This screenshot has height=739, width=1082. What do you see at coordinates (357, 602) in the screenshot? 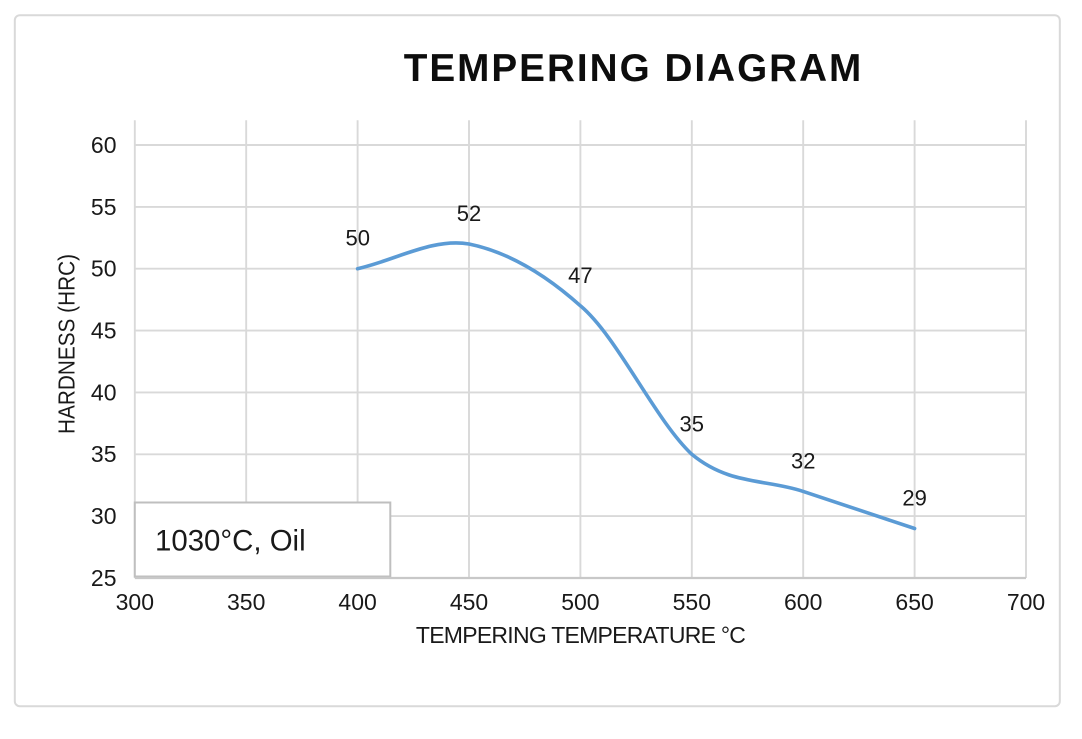
I see `svg-text: 400` at bounding box center [357, 602].